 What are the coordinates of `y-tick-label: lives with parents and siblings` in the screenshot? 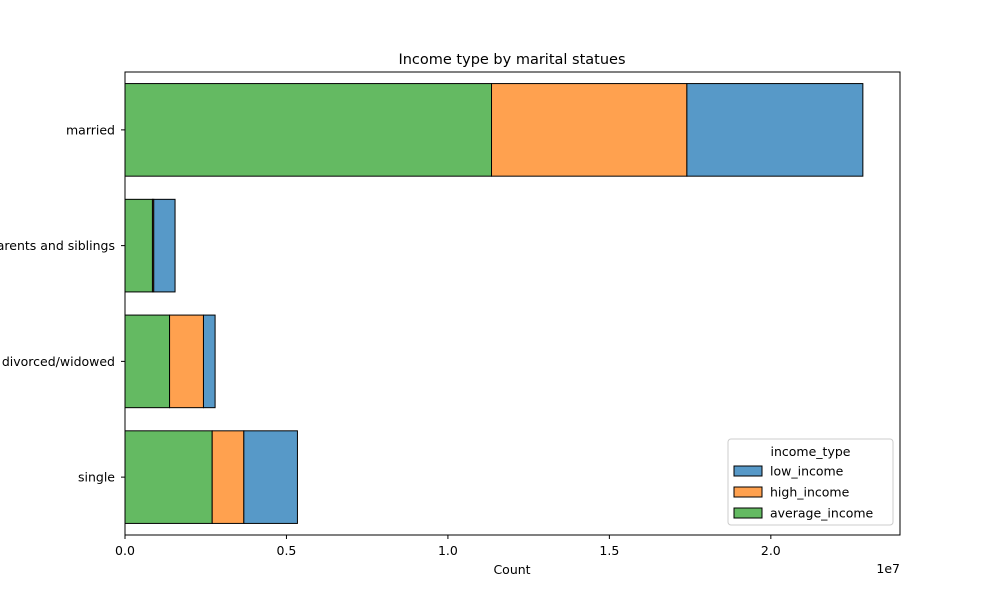 It's located at (57, 245).